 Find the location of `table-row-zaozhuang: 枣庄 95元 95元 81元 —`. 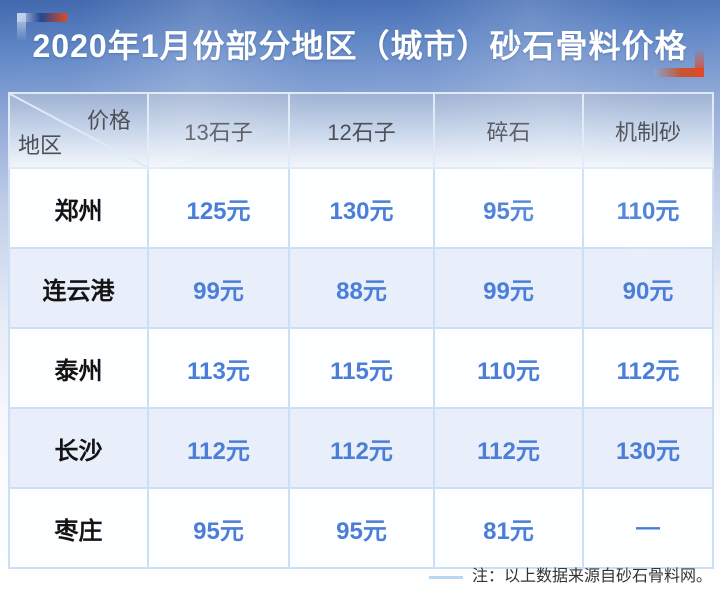

table-row-zaozhuang: 枣庄 95元 95元 81元 — is located at coordinates (361, 528).